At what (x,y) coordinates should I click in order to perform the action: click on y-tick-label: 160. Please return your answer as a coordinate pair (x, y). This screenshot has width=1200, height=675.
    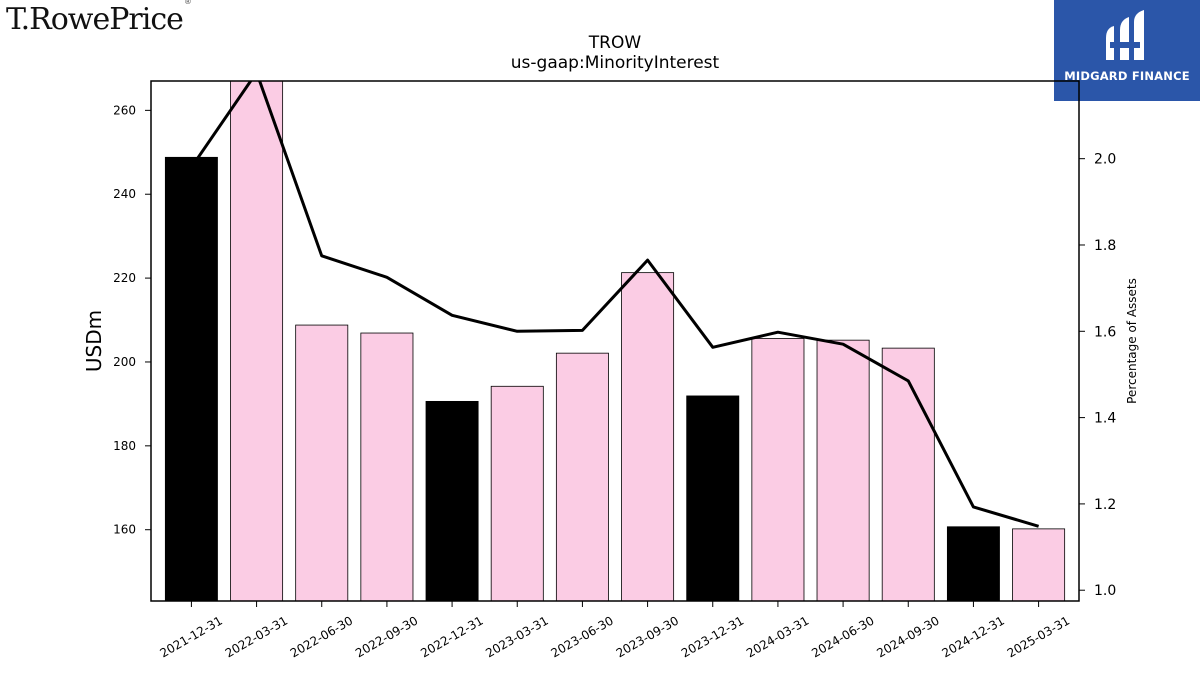
    Looking at the image, I should click on (124, 530).